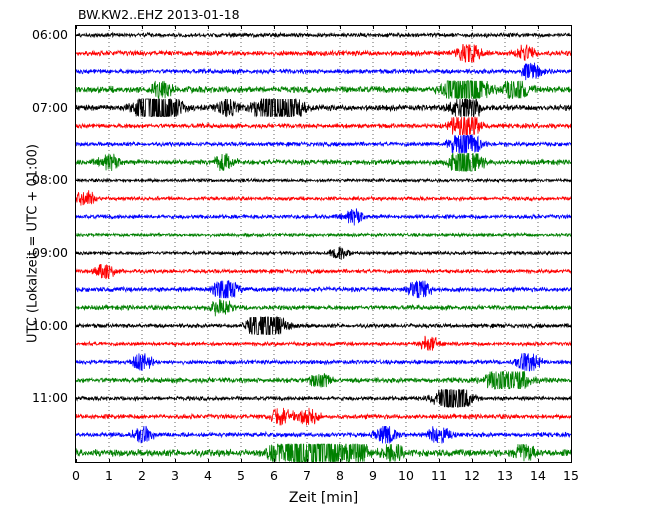 This screenshot has width=650, height=520. Describe the element at coordinates (49, 35) in the screenshot. I see `y-tick-label: 06:00` at that location.